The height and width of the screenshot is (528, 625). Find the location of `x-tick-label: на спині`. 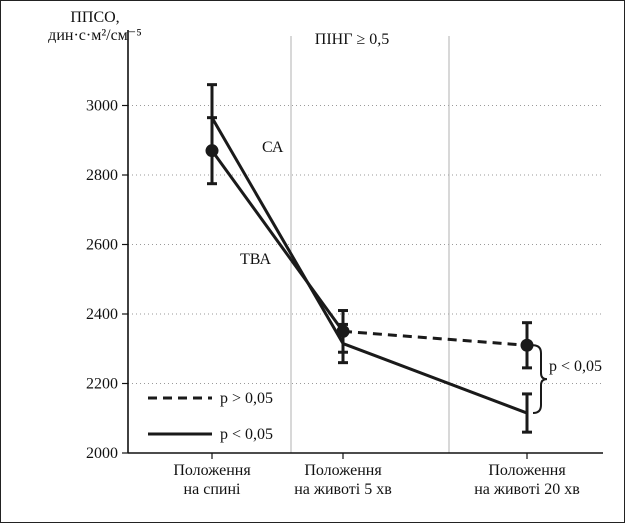

x-tick-label: на спині is located at coordinates (212, 489).